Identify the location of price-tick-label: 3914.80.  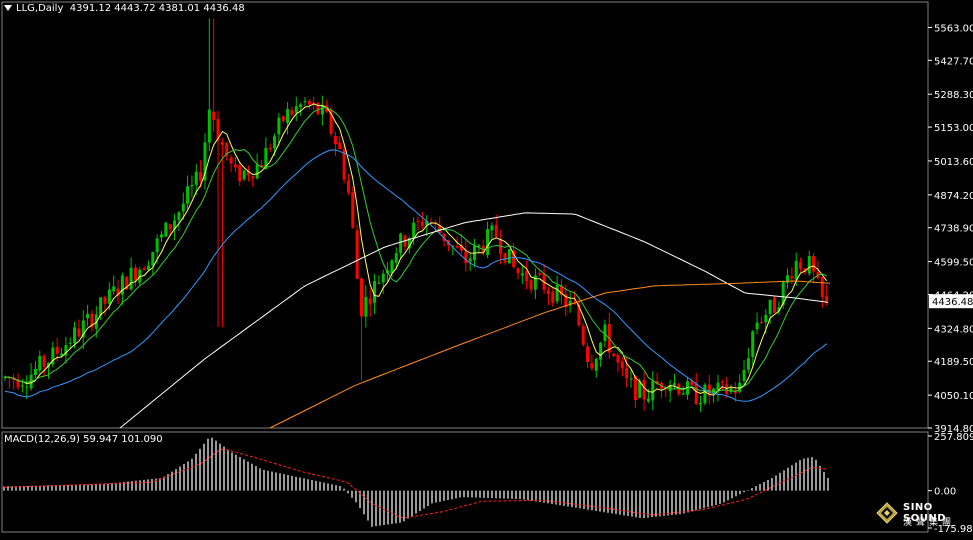
(953, 429).